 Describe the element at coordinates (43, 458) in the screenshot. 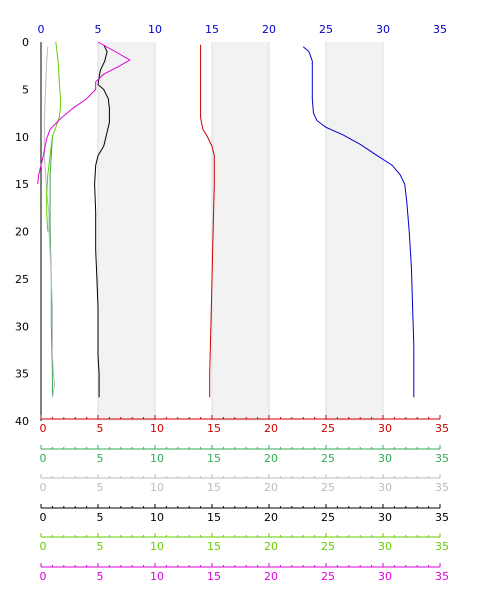

I see `x-tick-label-teal: 0` at that location.